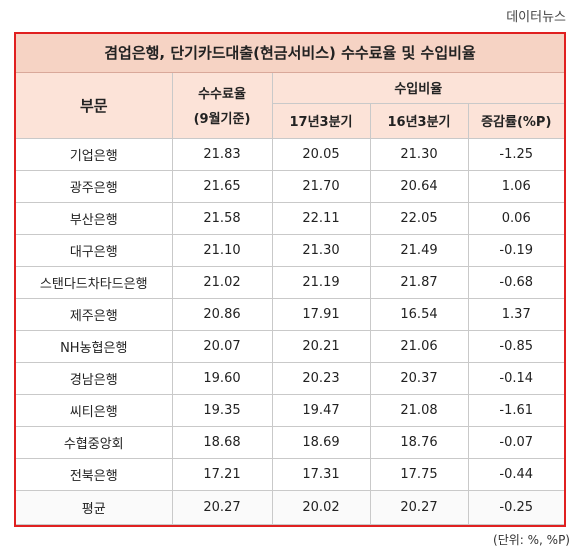 This screenshot has width=580, height=552. What do you see at coordinates (222, 250) in the screenshot?
I see `fee-rate-cell: 21.10` at bounding box center [222, 250].